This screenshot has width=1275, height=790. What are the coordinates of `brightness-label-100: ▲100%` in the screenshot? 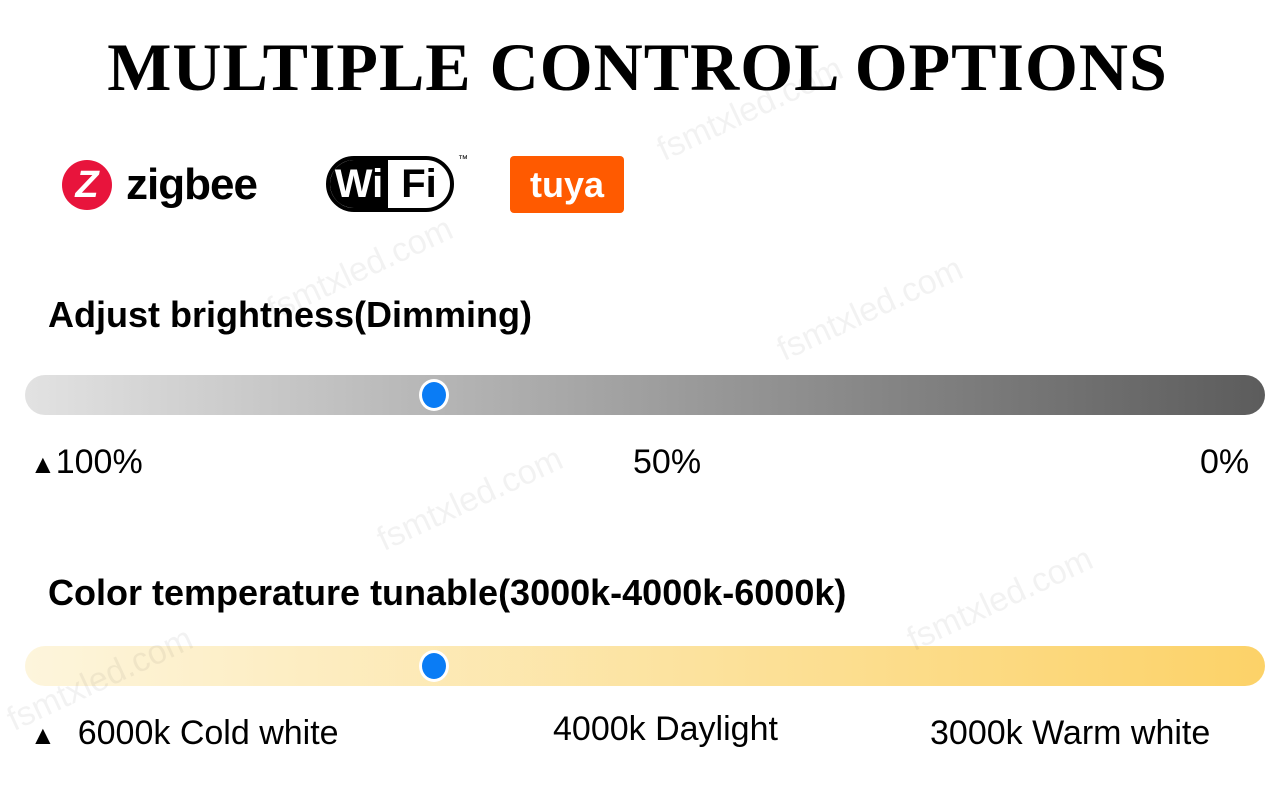 It's located at (86, 462).